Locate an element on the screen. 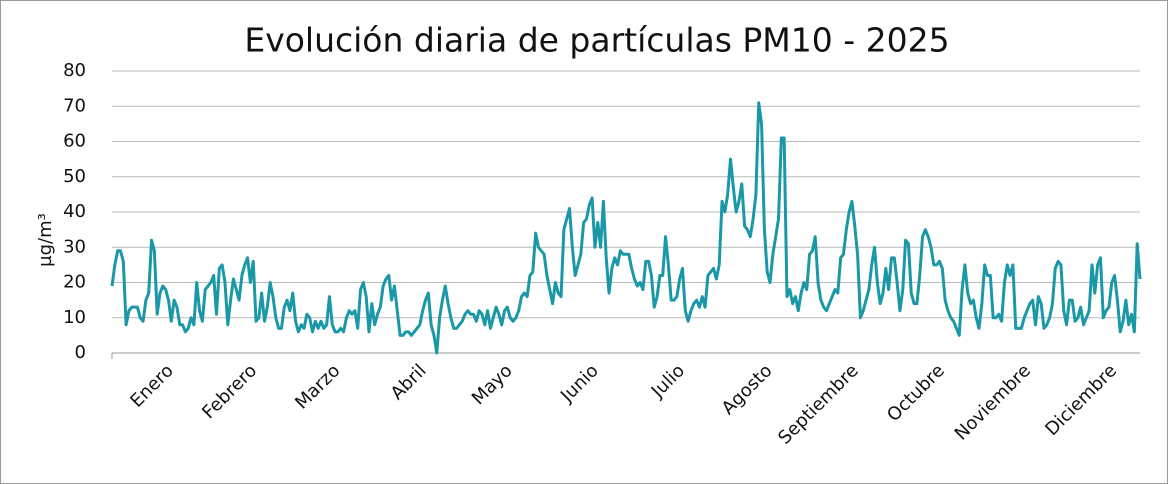 The image size is (1168, 484). y-tick-label: 80 is located at coordinates (74, 70).